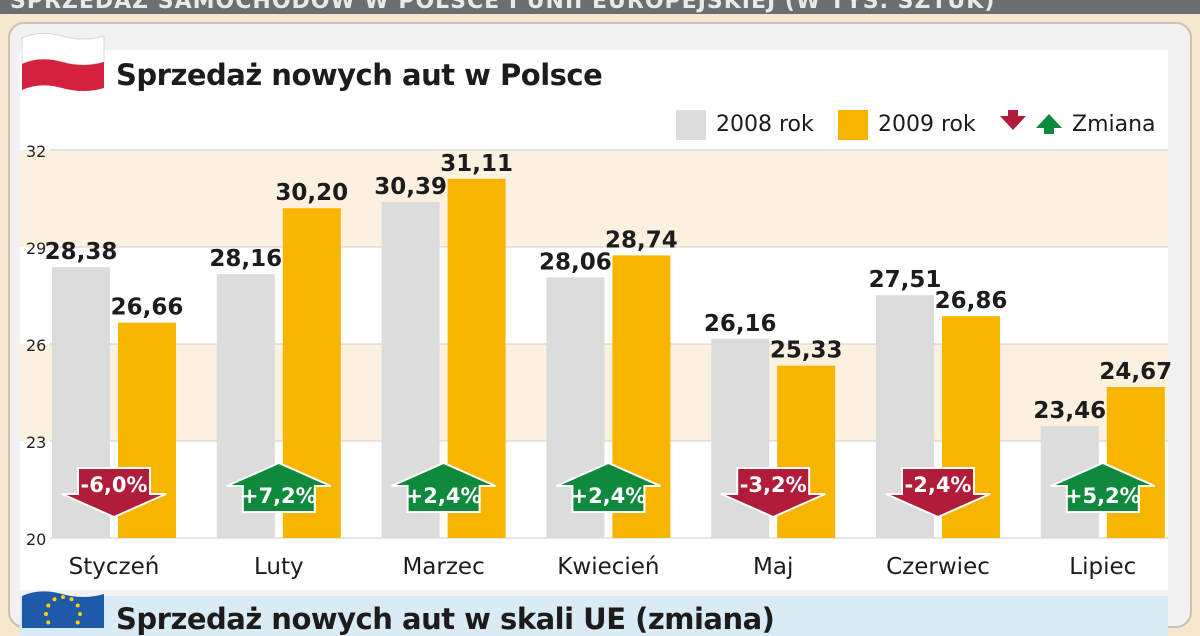  What do you see at coordinates (36, 248) in the screenshot?
I see `y-tick-label: 29` at bounding box center [36, 248].